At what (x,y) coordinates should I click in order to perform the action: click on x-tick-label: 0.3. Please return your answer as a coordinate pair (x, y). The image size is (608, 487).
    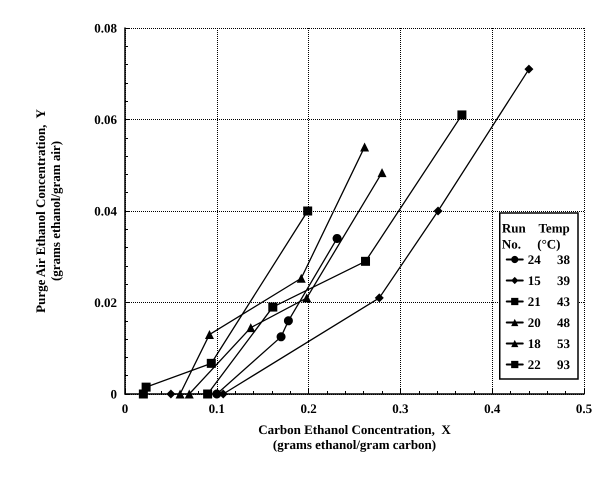
    Looking at the image, I should click on (401, 408).